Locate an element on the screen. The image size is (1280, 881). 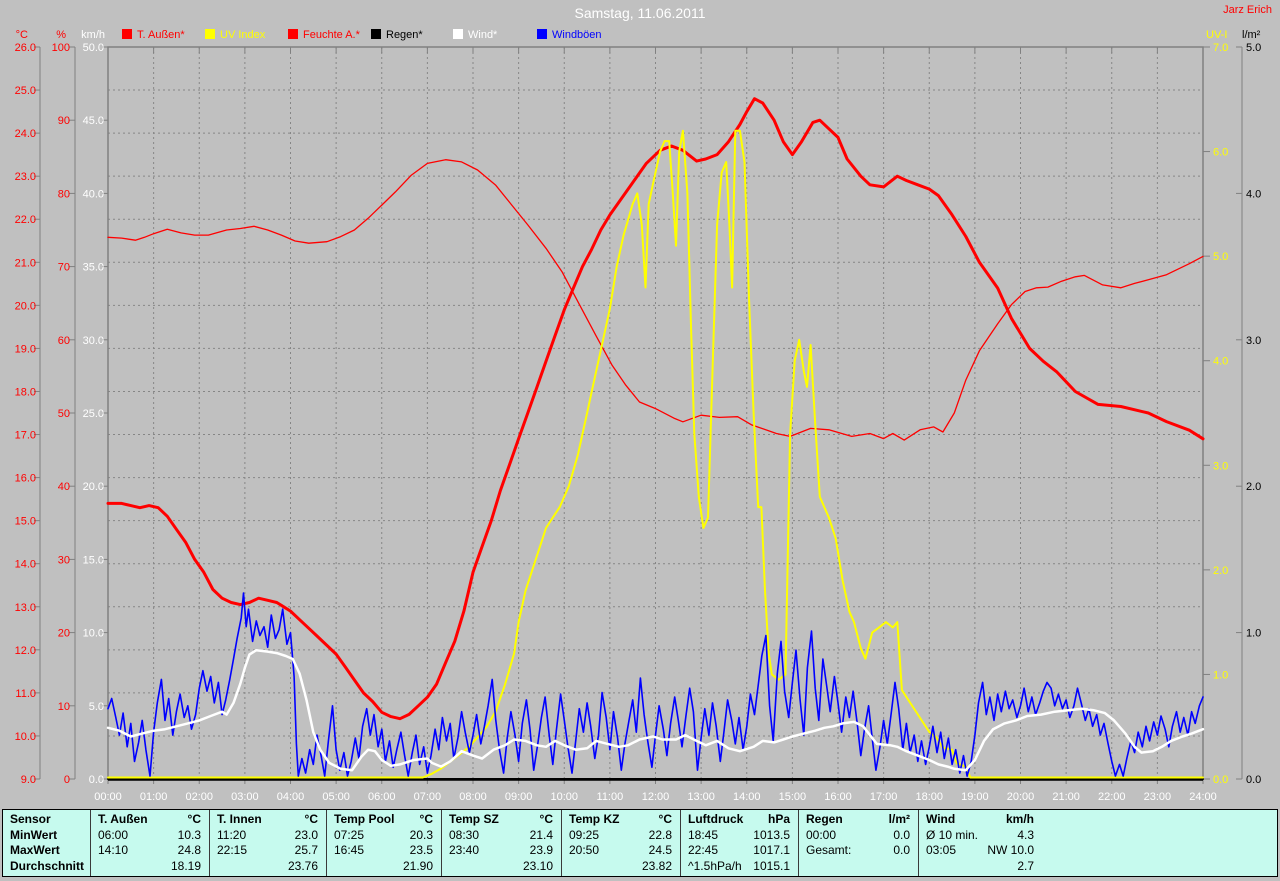
legend-label: T. Außen* is located at coordinates (161, 35).